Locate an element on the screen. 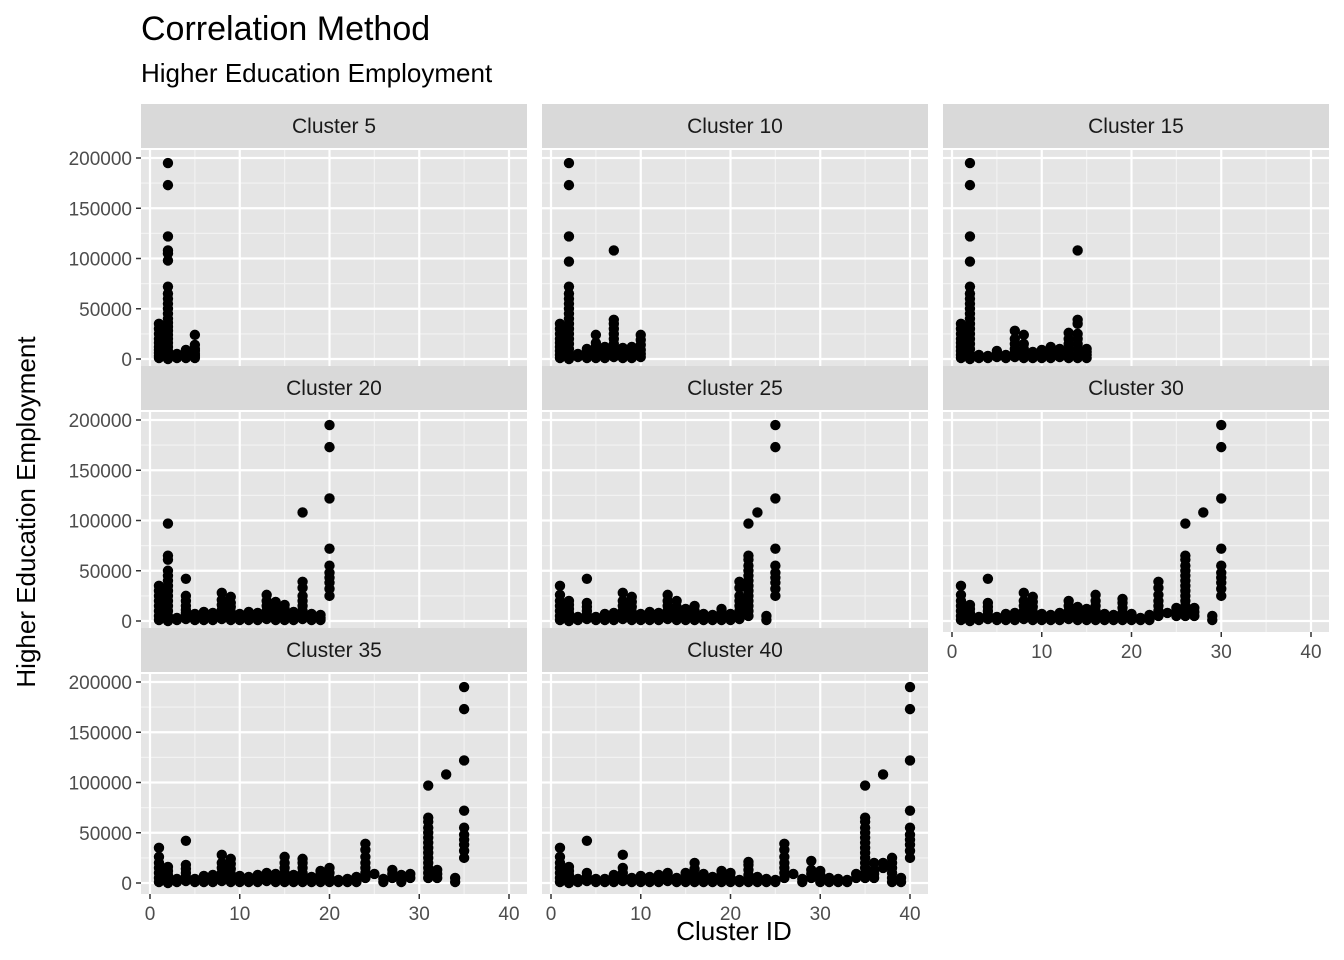  x-tick-label: 20 is located at coordinates (1131, 652).